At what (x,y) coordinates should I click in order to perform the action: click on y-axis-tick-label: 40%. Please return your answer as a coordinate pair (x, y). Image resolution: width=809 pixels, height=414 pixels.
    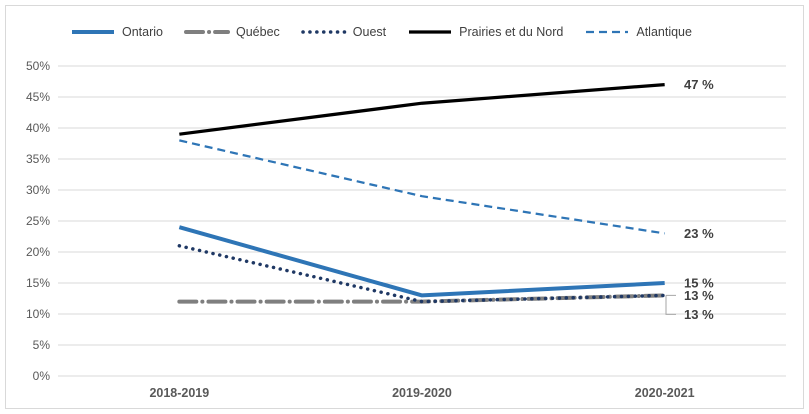
    Looking at the image, I should click on (38, 128).